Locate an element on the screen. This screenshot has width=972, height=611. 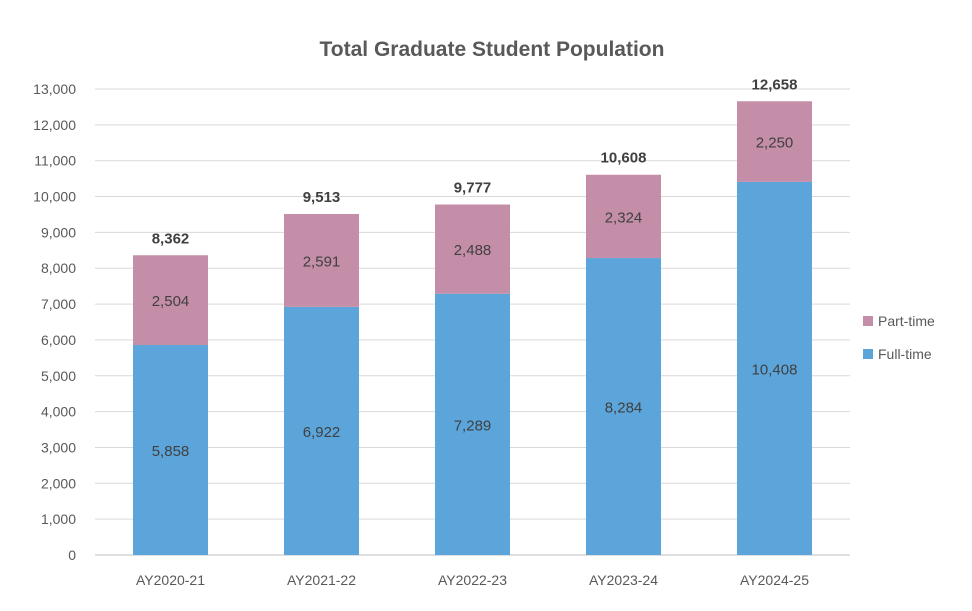
data-label: 7,289 is located at coordinates (473, 425).